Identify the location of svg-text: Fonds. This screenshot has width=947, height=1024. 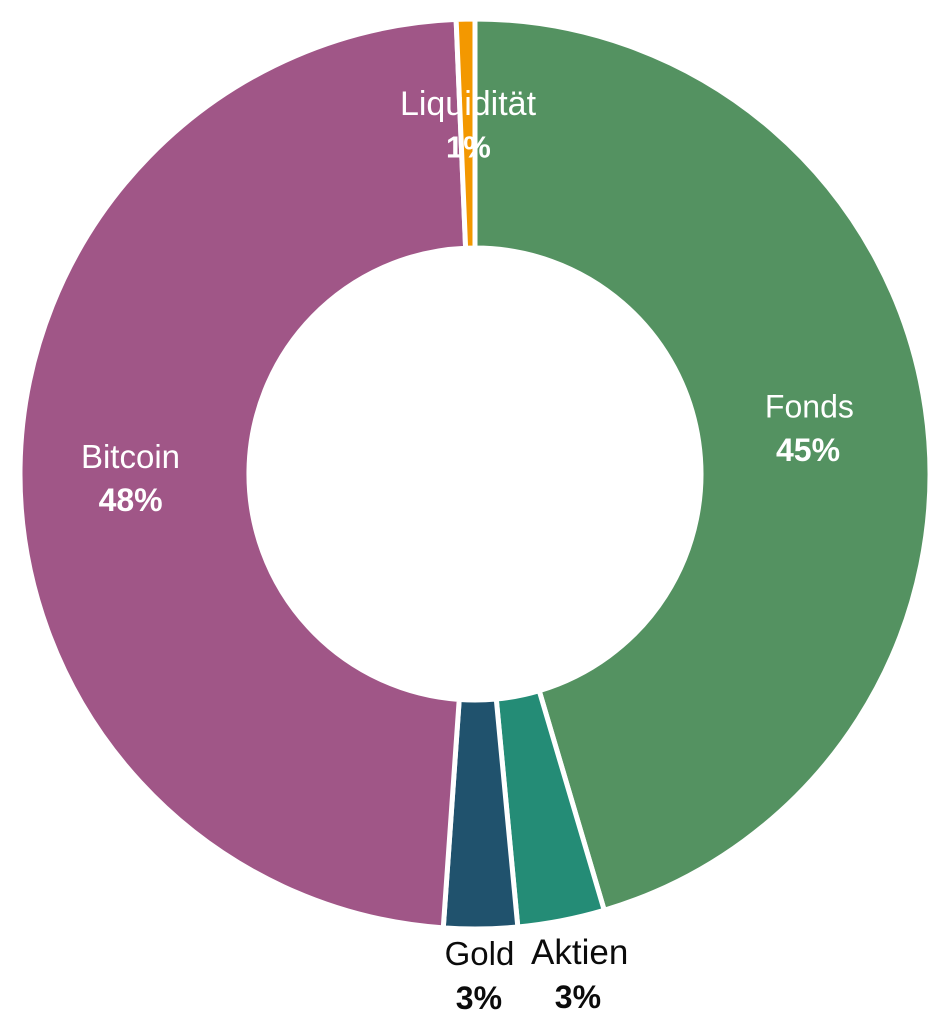
(809, 406).